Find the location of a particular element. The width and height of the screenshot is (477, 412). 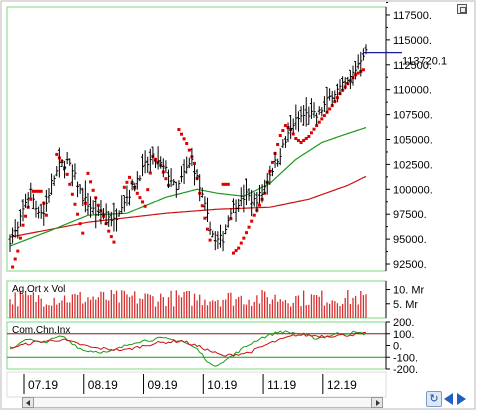

cci-tick-label: 100. is located at coordinates (403, 335).